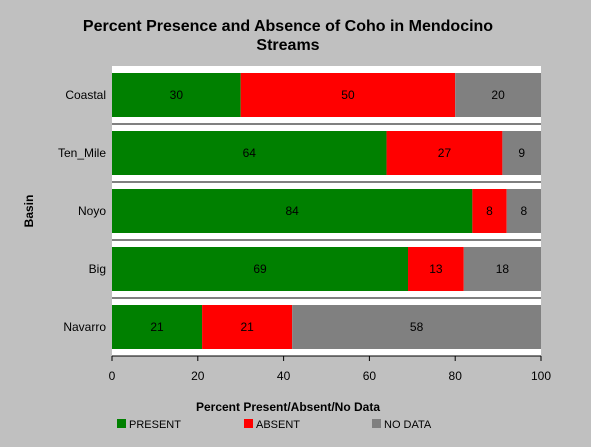 This screenshot has height=447, width=591. I want to click on data-label: 50, so click(348, 95).